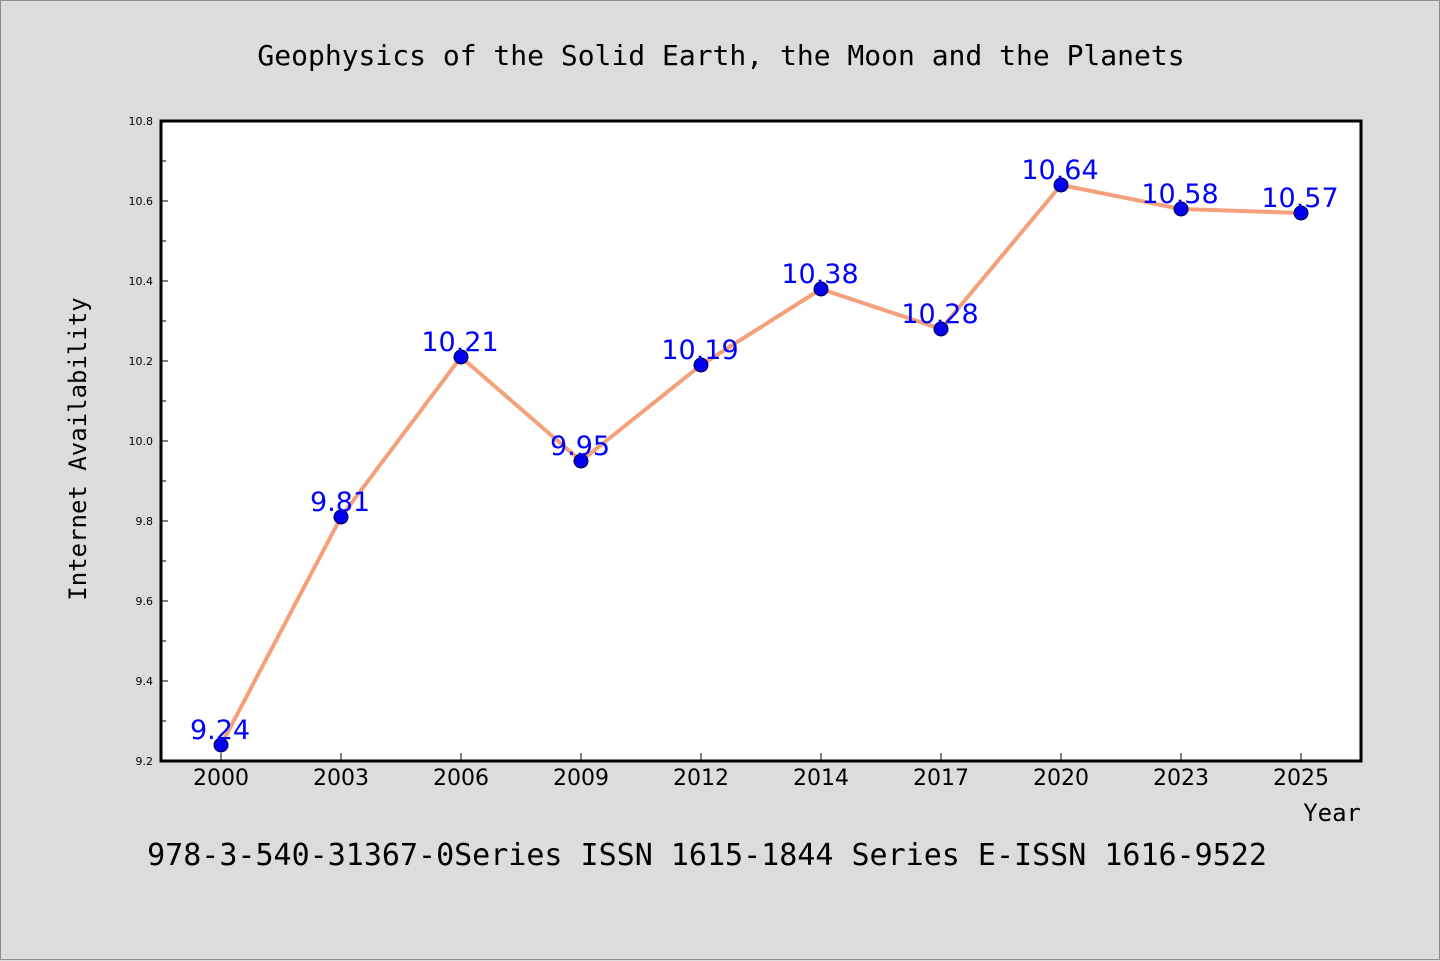  What do you see at coordinates (141, 121) in the screenshot?
I see `y-tick-label: 10.8` at bounding box center [141, 121].